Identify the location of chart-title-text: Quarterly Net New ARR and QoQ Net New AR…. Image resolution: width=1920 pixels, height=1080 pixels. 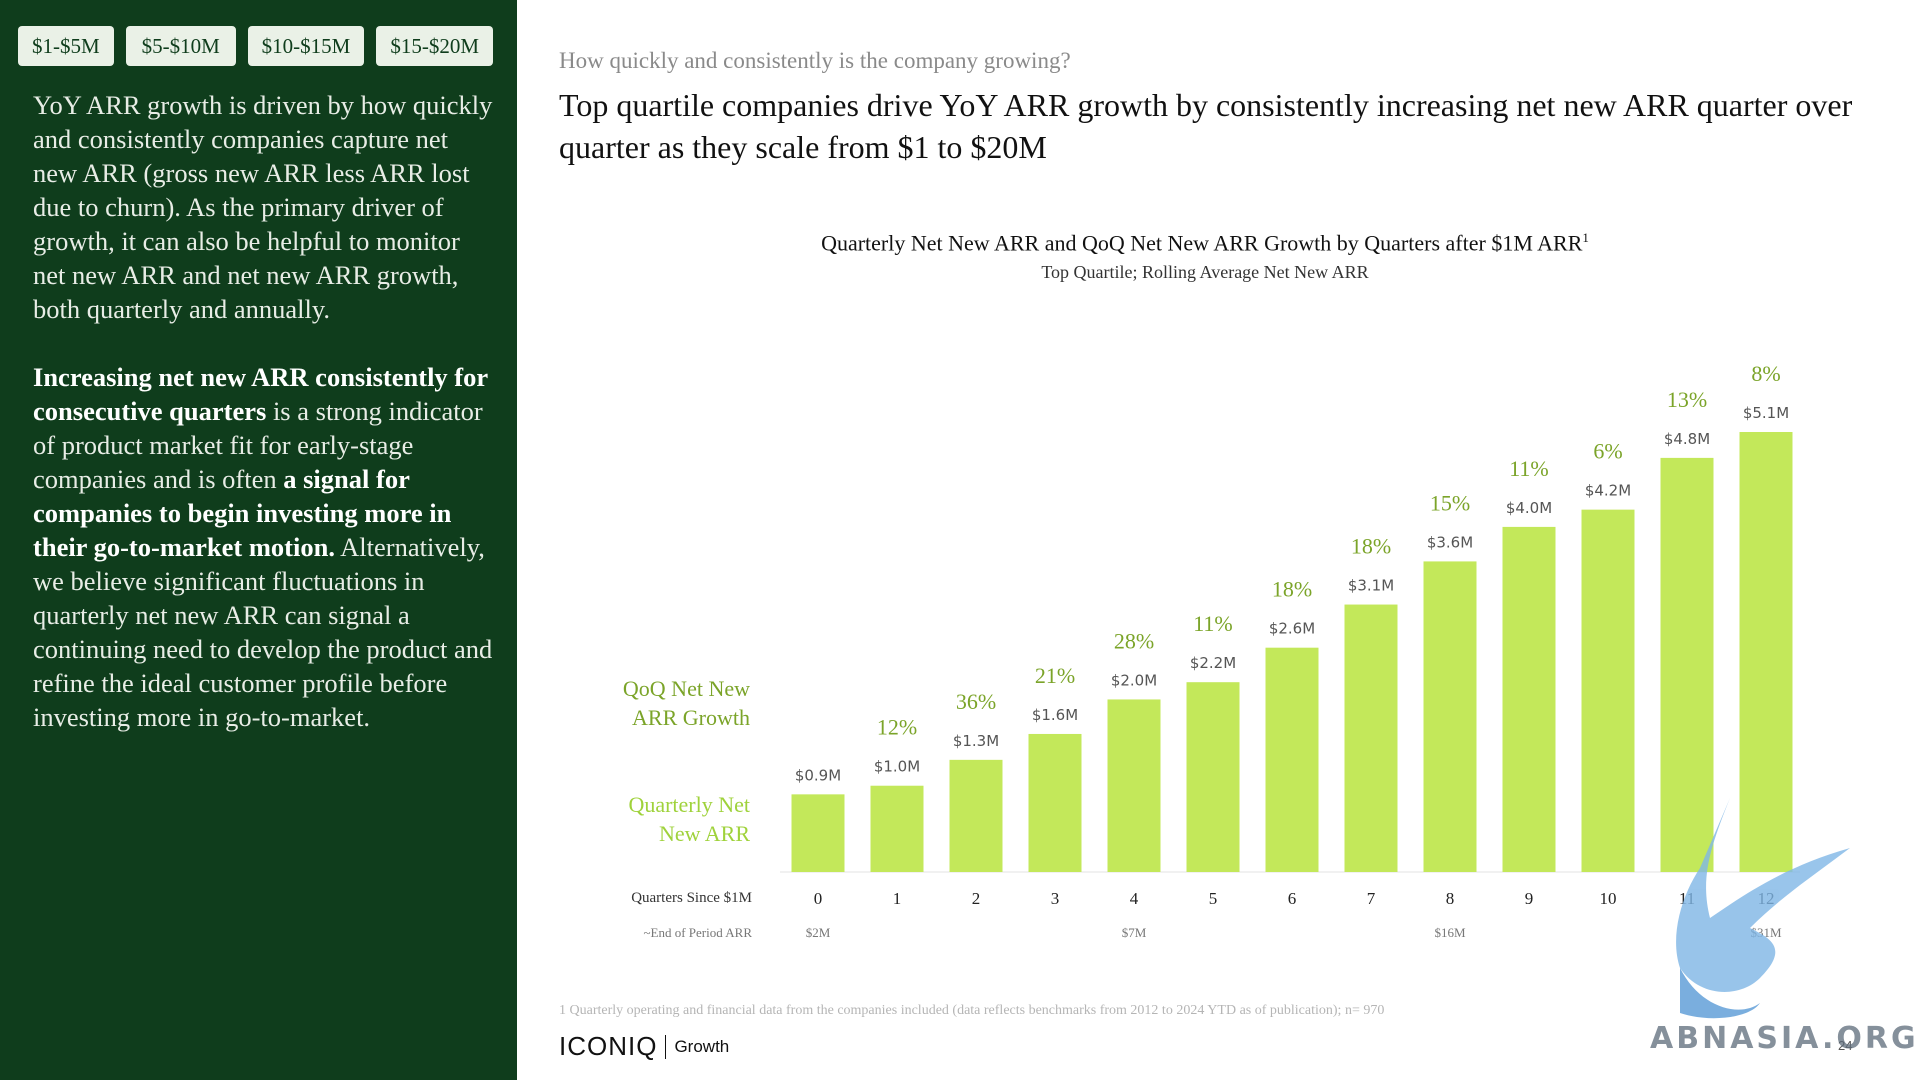
(1202, 243).